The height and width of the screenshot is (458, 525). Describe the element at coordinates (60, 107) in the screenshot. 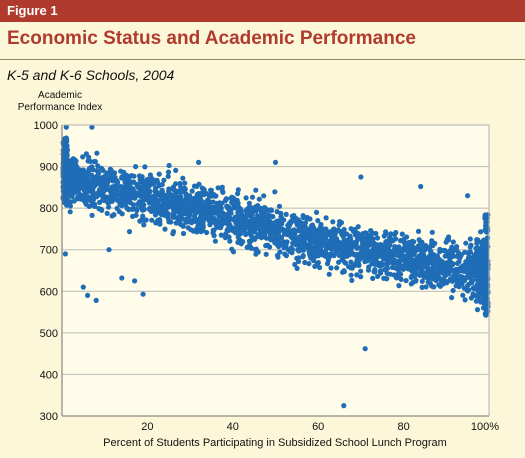

I see `y-axis-label-line-2: Performance Index` at that location.